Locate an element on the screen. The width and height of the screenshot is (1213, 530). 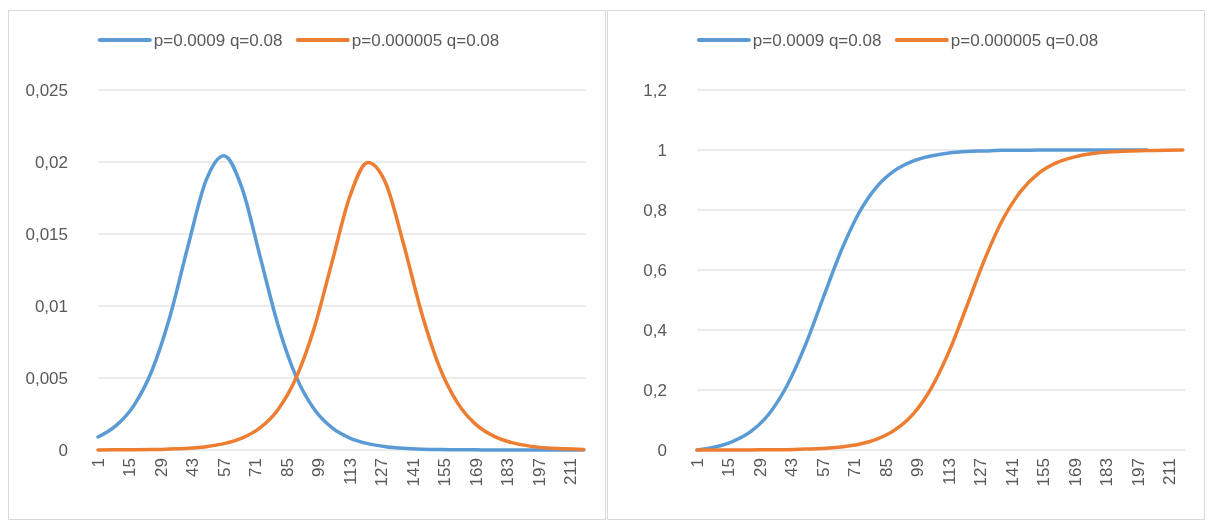
y-tick-label: 0,005 is located at coordinates (46, 378).